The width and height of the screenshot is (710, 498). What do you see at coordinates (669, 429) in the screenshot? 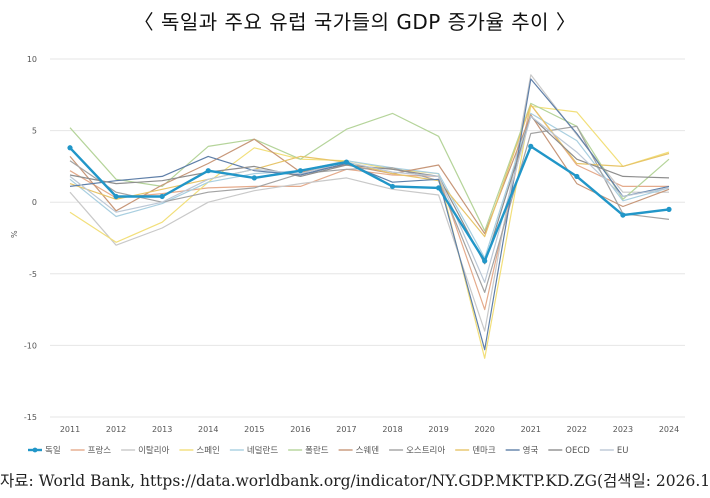
I see `x-tick-label: 2024` at bounding box center [669, 429].